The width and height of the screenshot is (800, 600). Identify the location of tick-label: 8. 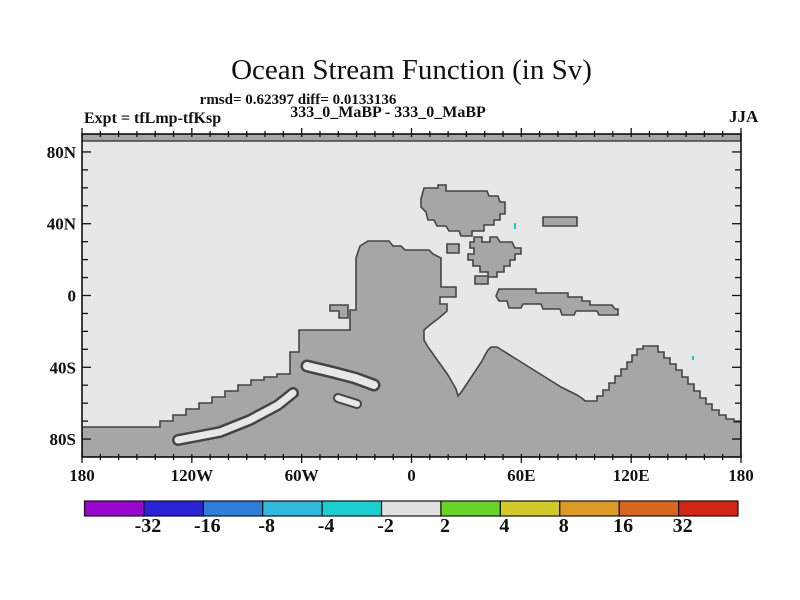
(564, 526).